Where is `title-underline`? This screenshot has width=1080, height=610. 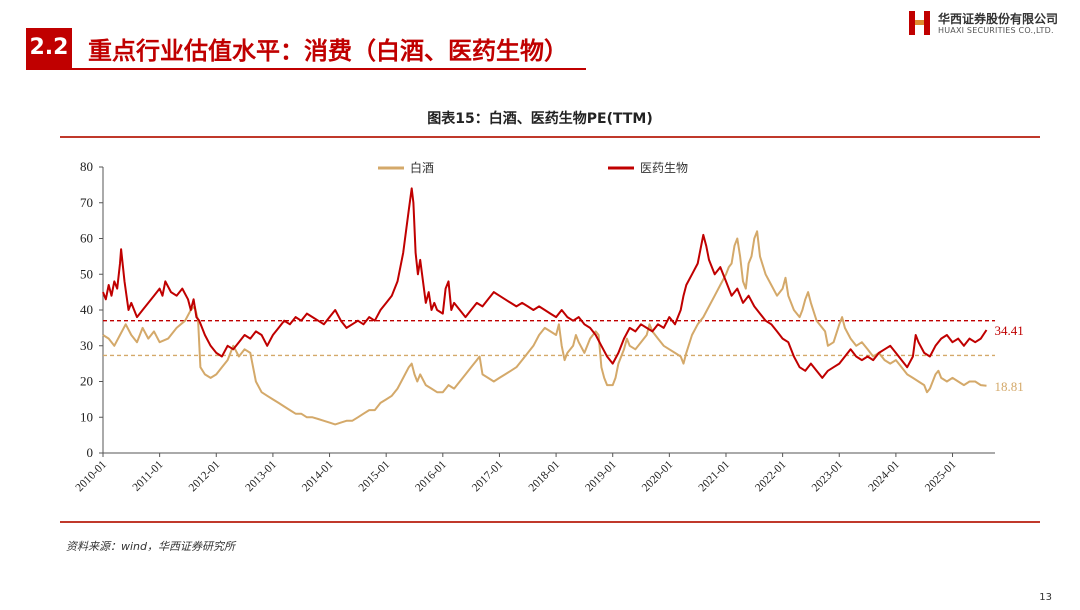 title-underline is located at coordinates (306, 69).